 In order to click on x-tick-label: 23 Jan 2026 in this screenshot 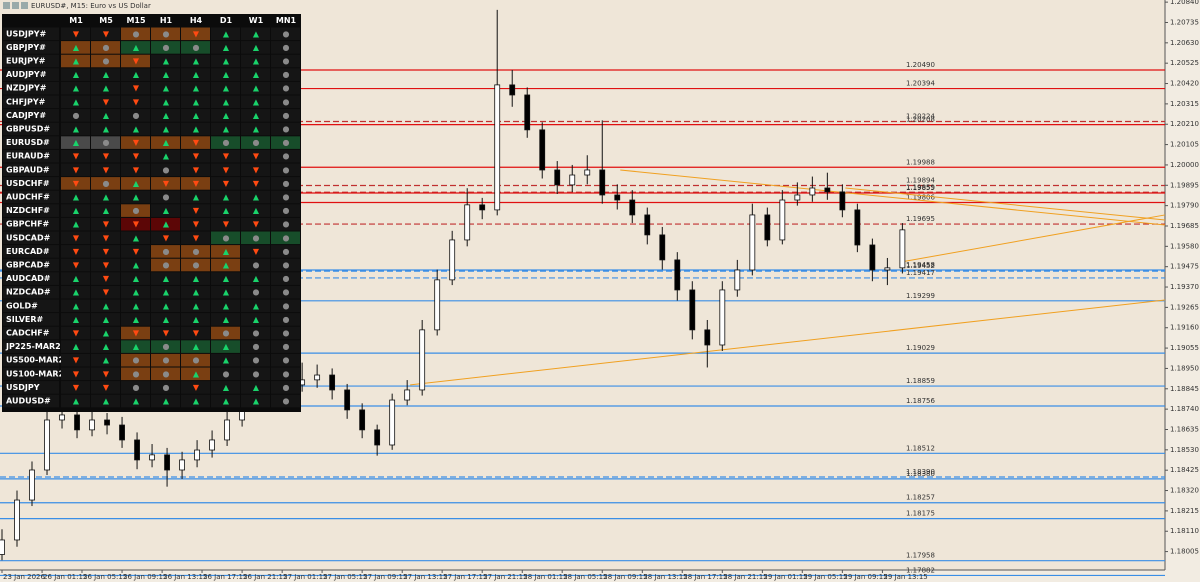, I will do `click(24, 577)`.